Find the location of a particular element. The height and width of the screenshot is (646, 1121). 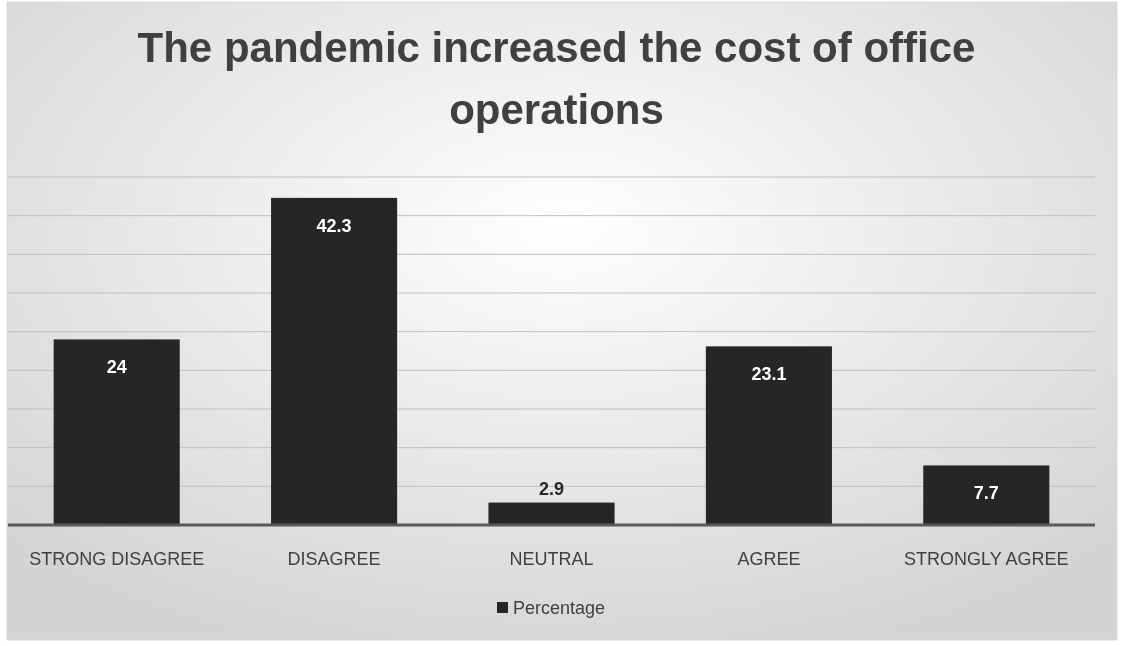

legend-label: Percentage is located at coordinates (559, 608).